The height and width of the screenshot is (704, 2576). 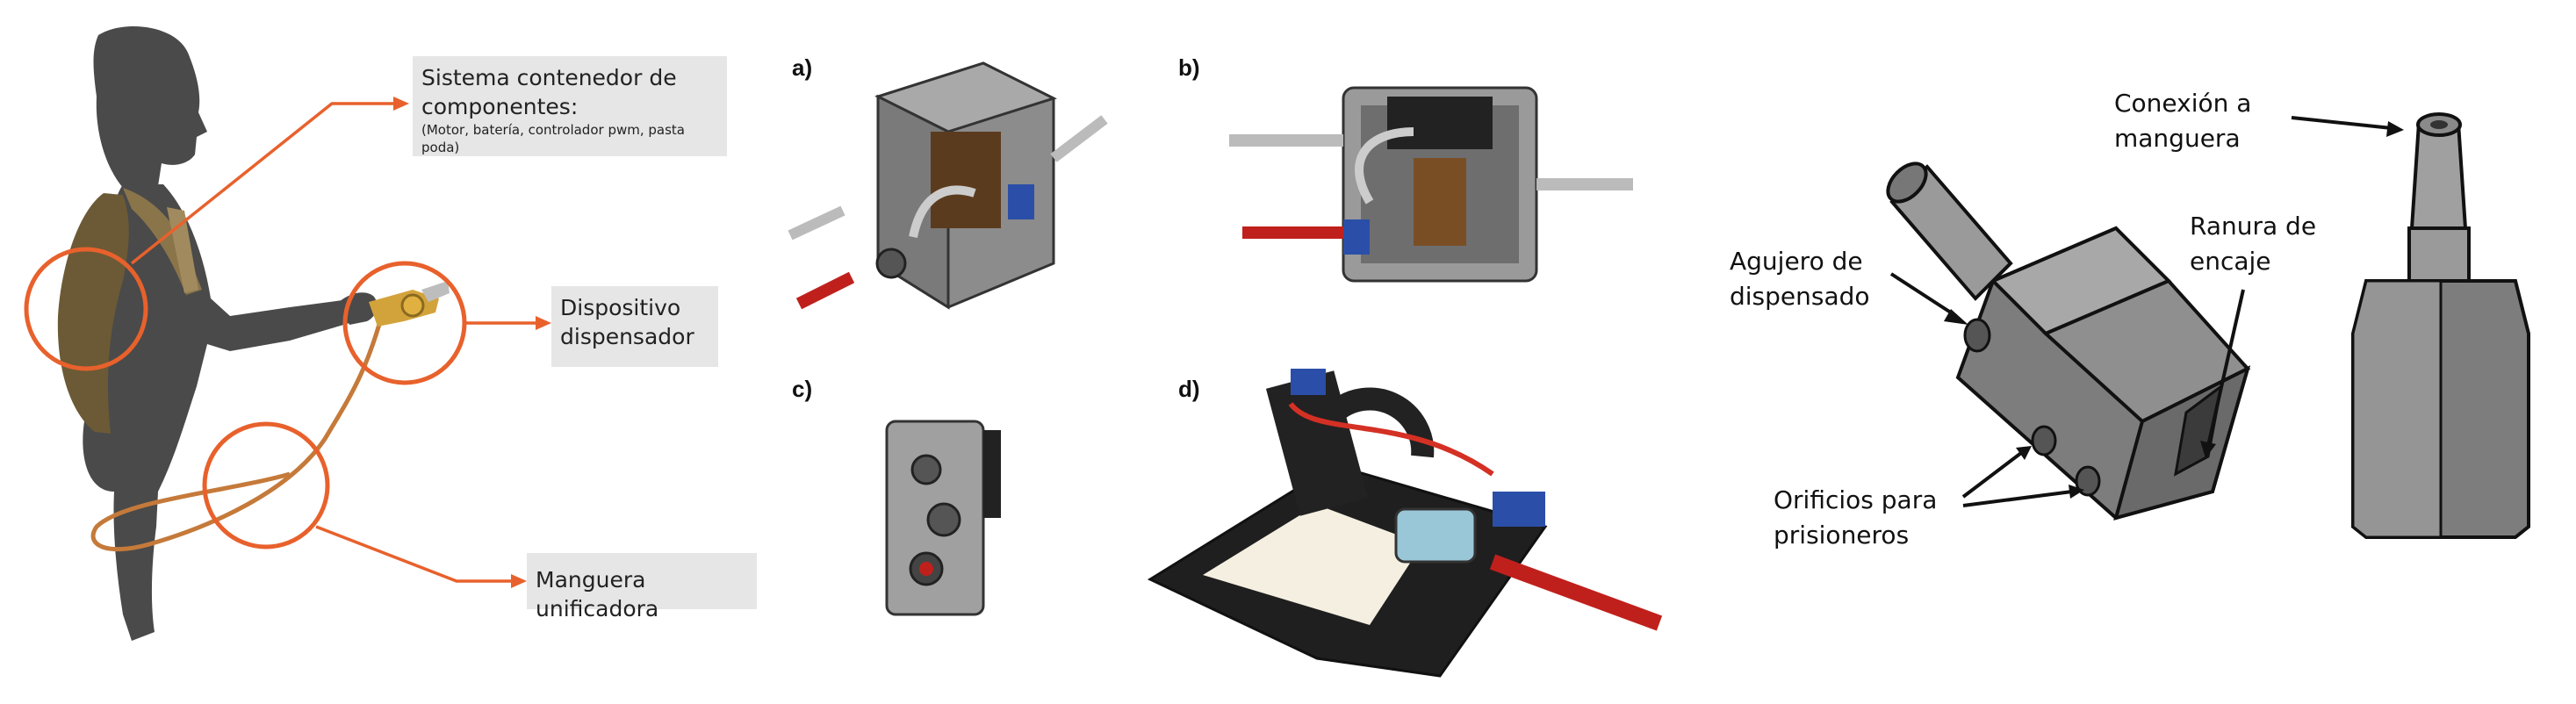 What do you see at coordinates (2024, 453) in the screenshot?
I see `set-screw-arrowhead-upper` at bounding box center [2024, 453].